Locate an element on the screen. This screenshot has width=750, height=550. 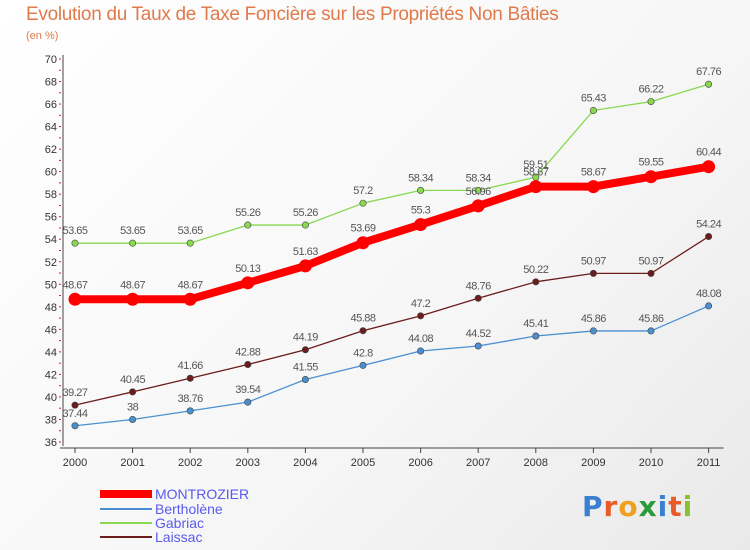
data-label: 42.88 is located at coordinates (247, 352).